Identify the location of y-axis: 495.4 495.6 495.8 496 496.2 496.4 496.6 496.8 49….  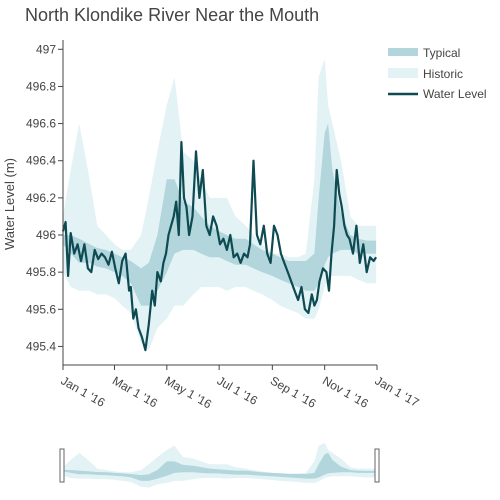
(45, 202).